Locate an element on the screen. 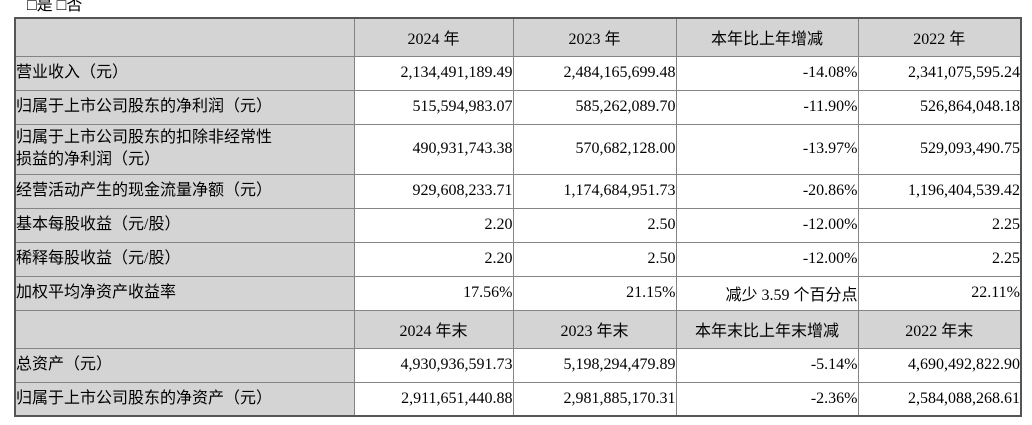 Image resolution: width=1032 pixels, height=425 pixels. value-2024: 2,911,651,440.88 is located at coordinates (433, 399).